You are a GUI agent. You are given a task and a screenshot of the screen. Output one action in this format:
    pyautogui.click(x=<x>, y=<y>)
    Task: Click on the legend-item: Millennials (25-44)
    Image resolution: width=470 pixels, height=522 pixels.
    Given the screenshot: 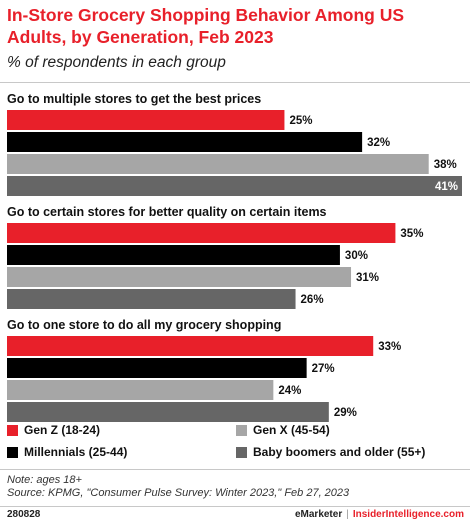 What is the action you would take?
    pyautogui.click(x=67, y=452)
    